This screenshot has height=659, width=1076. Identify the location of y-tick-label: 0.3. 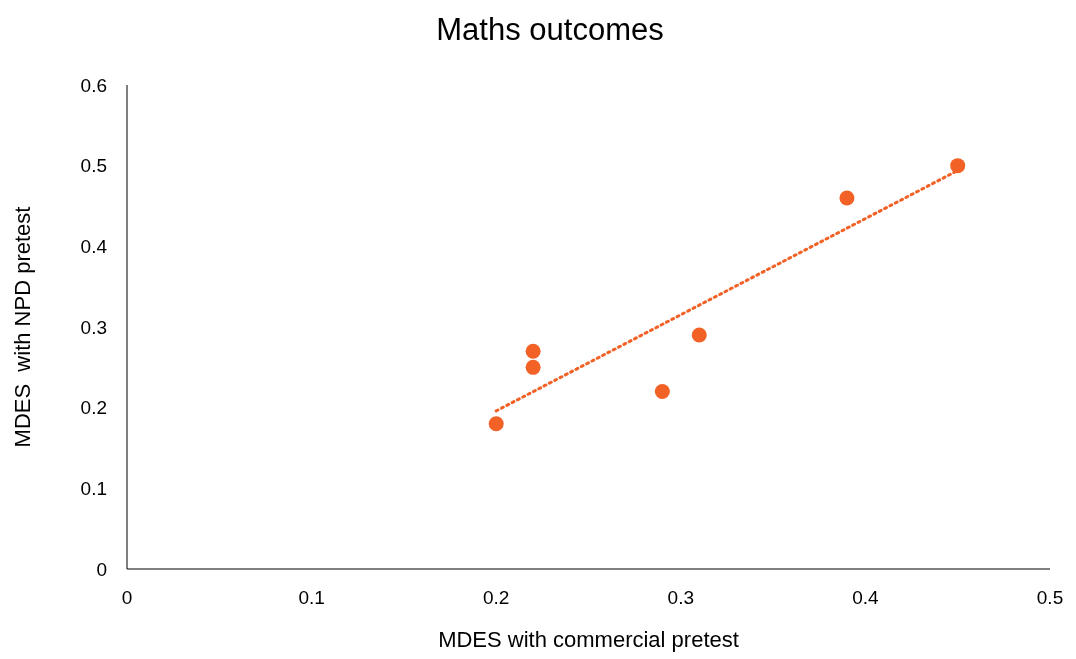
(93, 327).